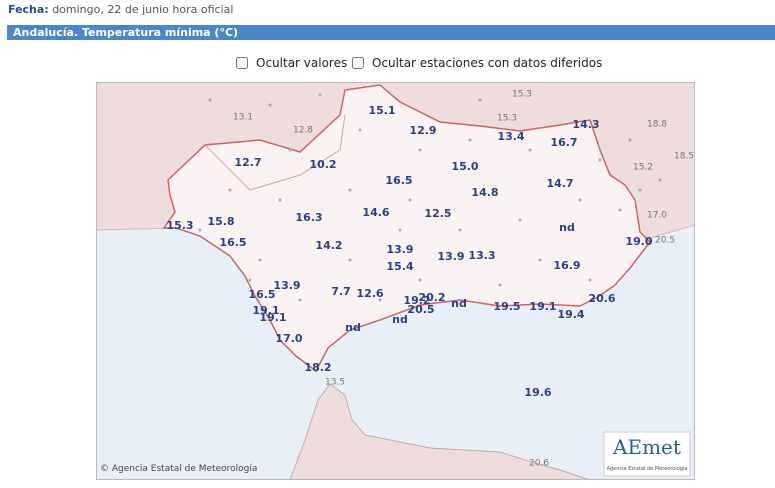  Describe the element at coordinates (657, 216) in the screenshot. I see `other-station-label: 17.0` at that location.